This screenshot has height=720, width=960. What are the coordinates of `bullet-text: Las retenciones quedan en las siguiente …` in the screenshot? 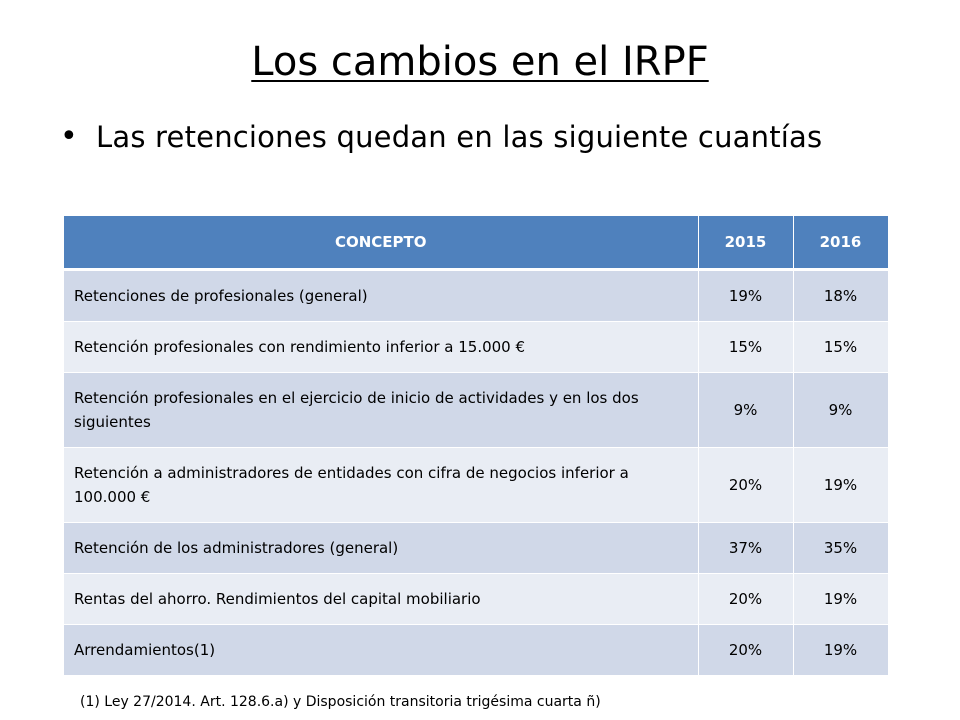 It's located at (459, 137).